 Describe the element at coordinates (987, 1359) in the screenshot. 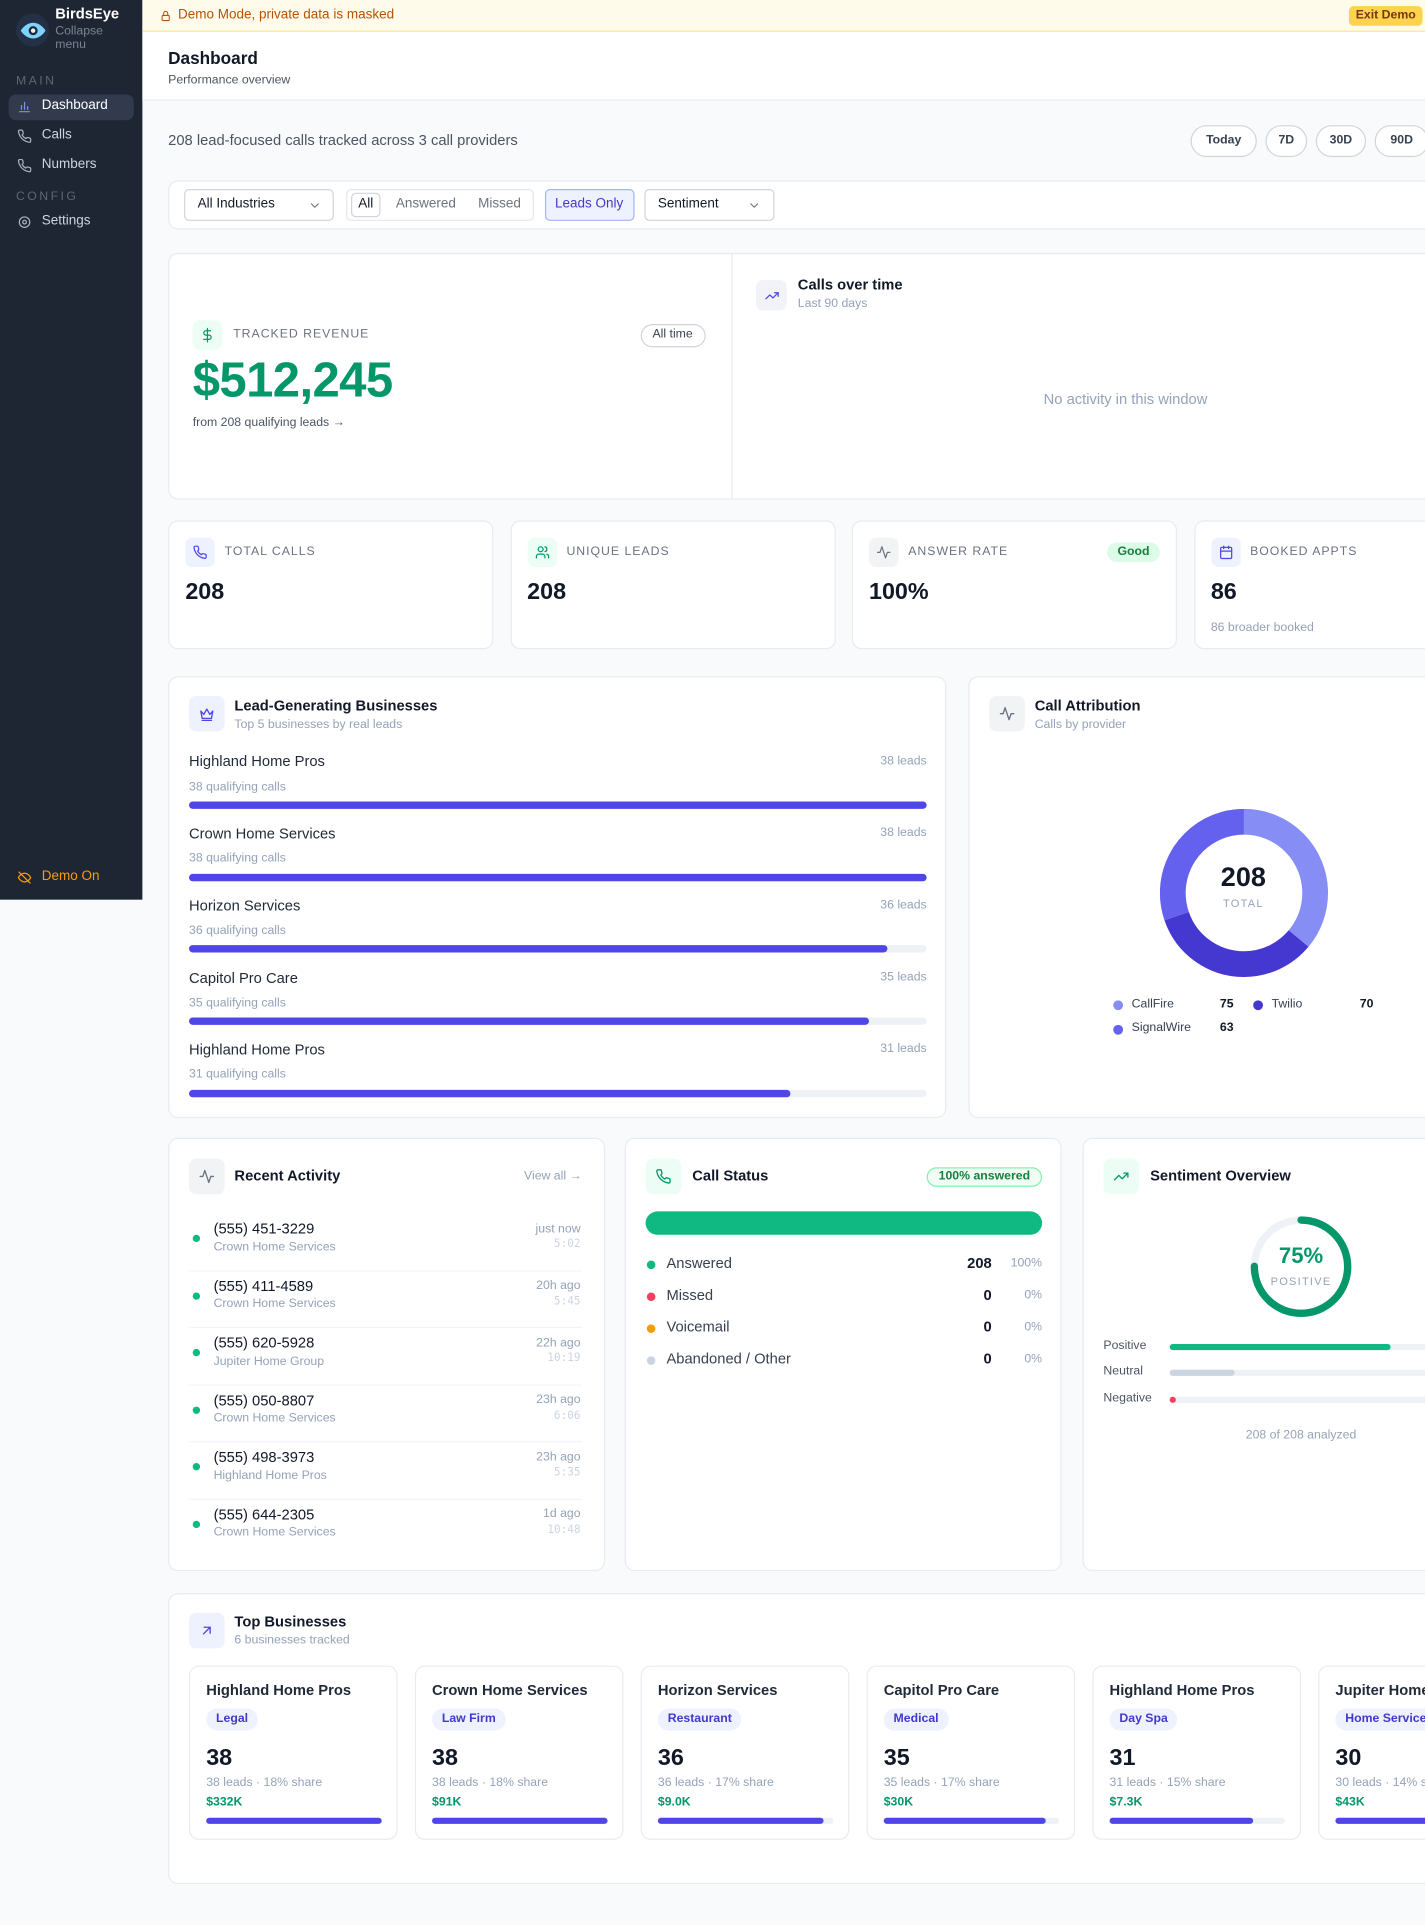

I see `status-count: 0` at that location.